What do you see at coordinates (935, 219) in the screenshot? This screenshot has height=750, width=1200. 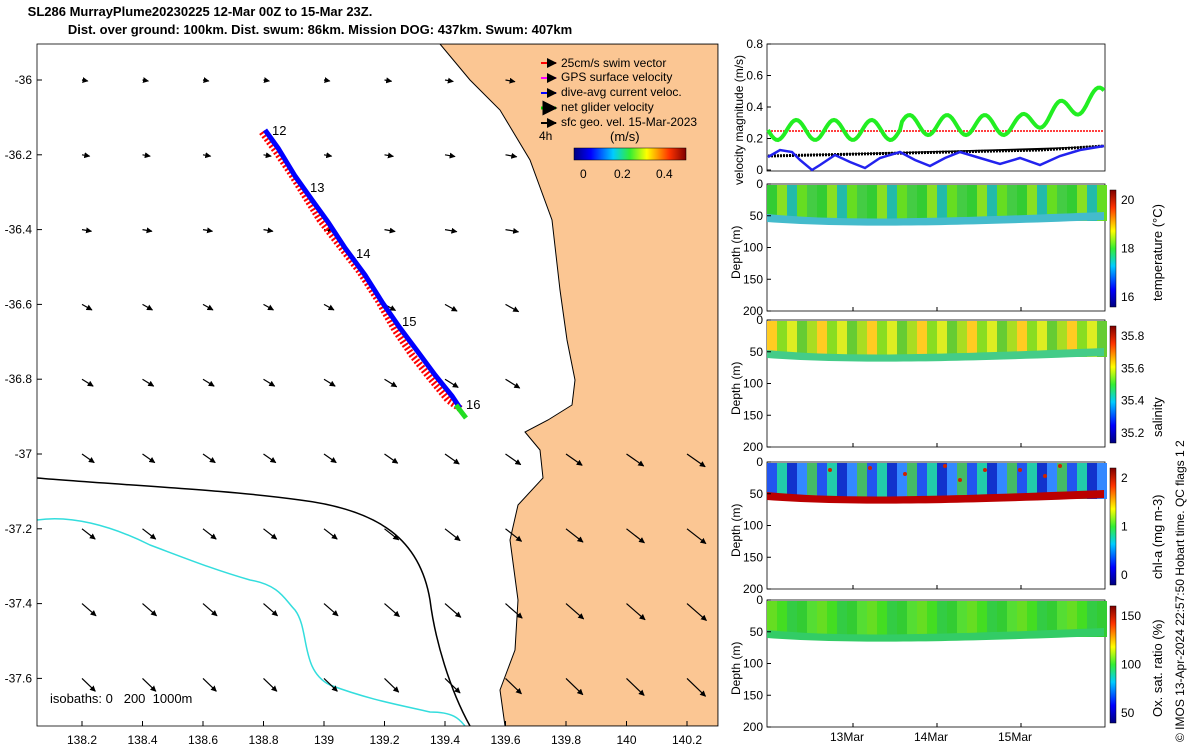 I see `section-lower-band` at bounding box center [935, 219].